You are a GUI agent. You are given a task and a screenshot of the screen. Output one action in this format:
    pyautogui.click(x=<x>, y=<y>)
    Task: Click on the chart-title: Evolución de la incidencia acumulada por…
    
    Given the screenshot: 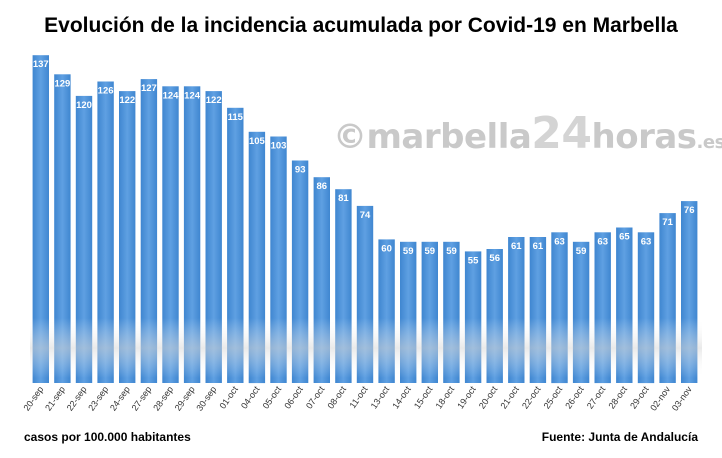 What is the action you would take?
    pyautogui.click(x=361, y=25)
    